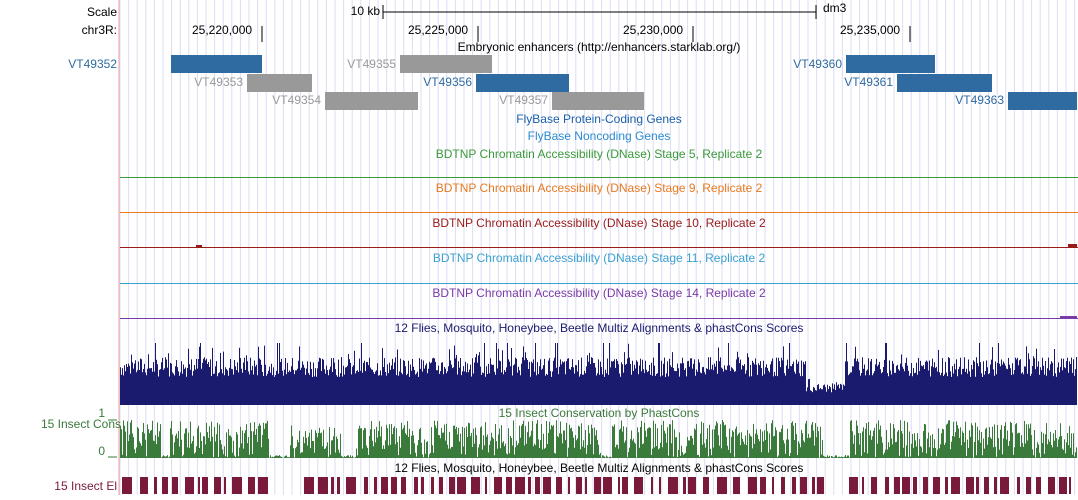 The height and width of the screenshot is (500, 1078). What do you see at coordinates (835, 8) in the screenshot?
I see `assembly-label: dm3` at bounding box center [835, 8].